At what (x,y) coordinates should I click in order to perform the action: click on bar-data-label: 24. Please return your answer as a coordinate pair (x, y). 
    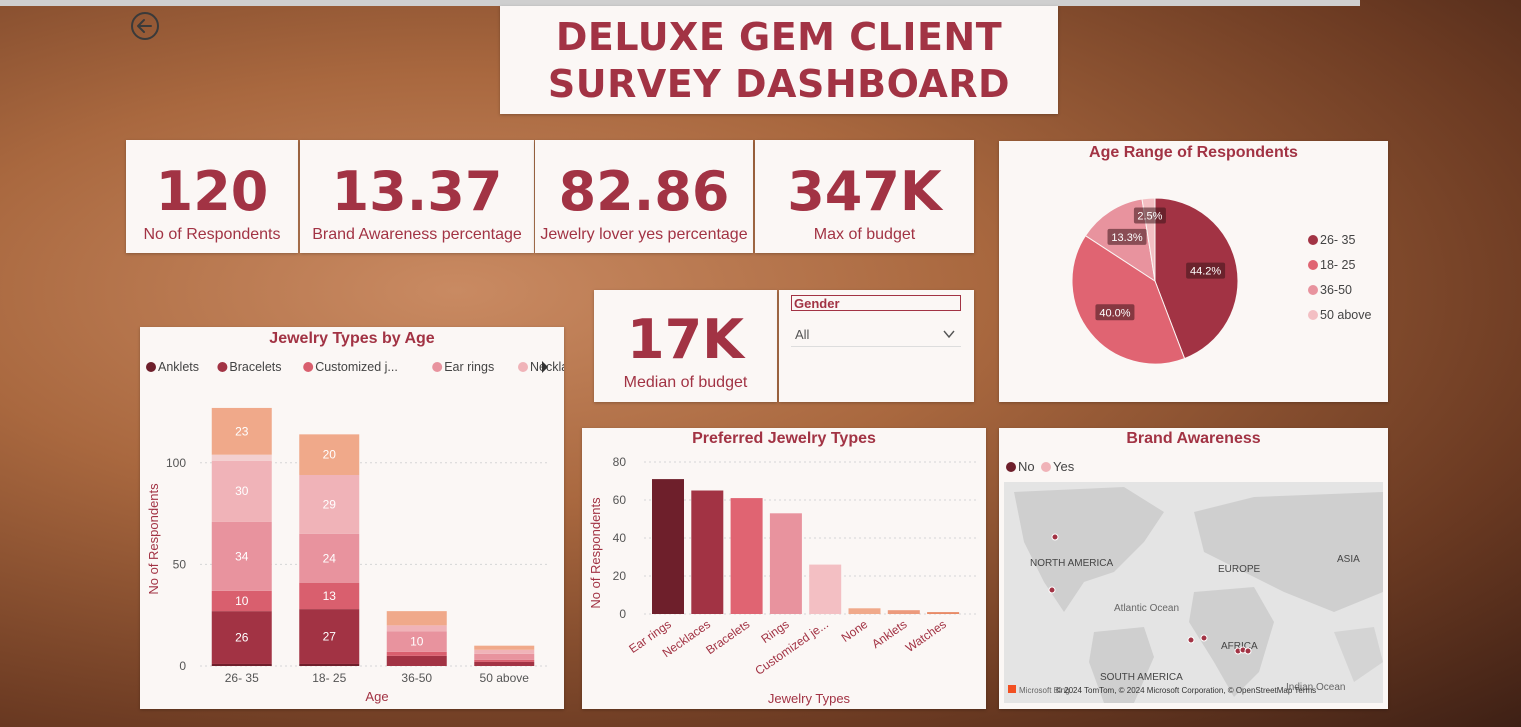
    Looking at the image, I should click on (330, 558).